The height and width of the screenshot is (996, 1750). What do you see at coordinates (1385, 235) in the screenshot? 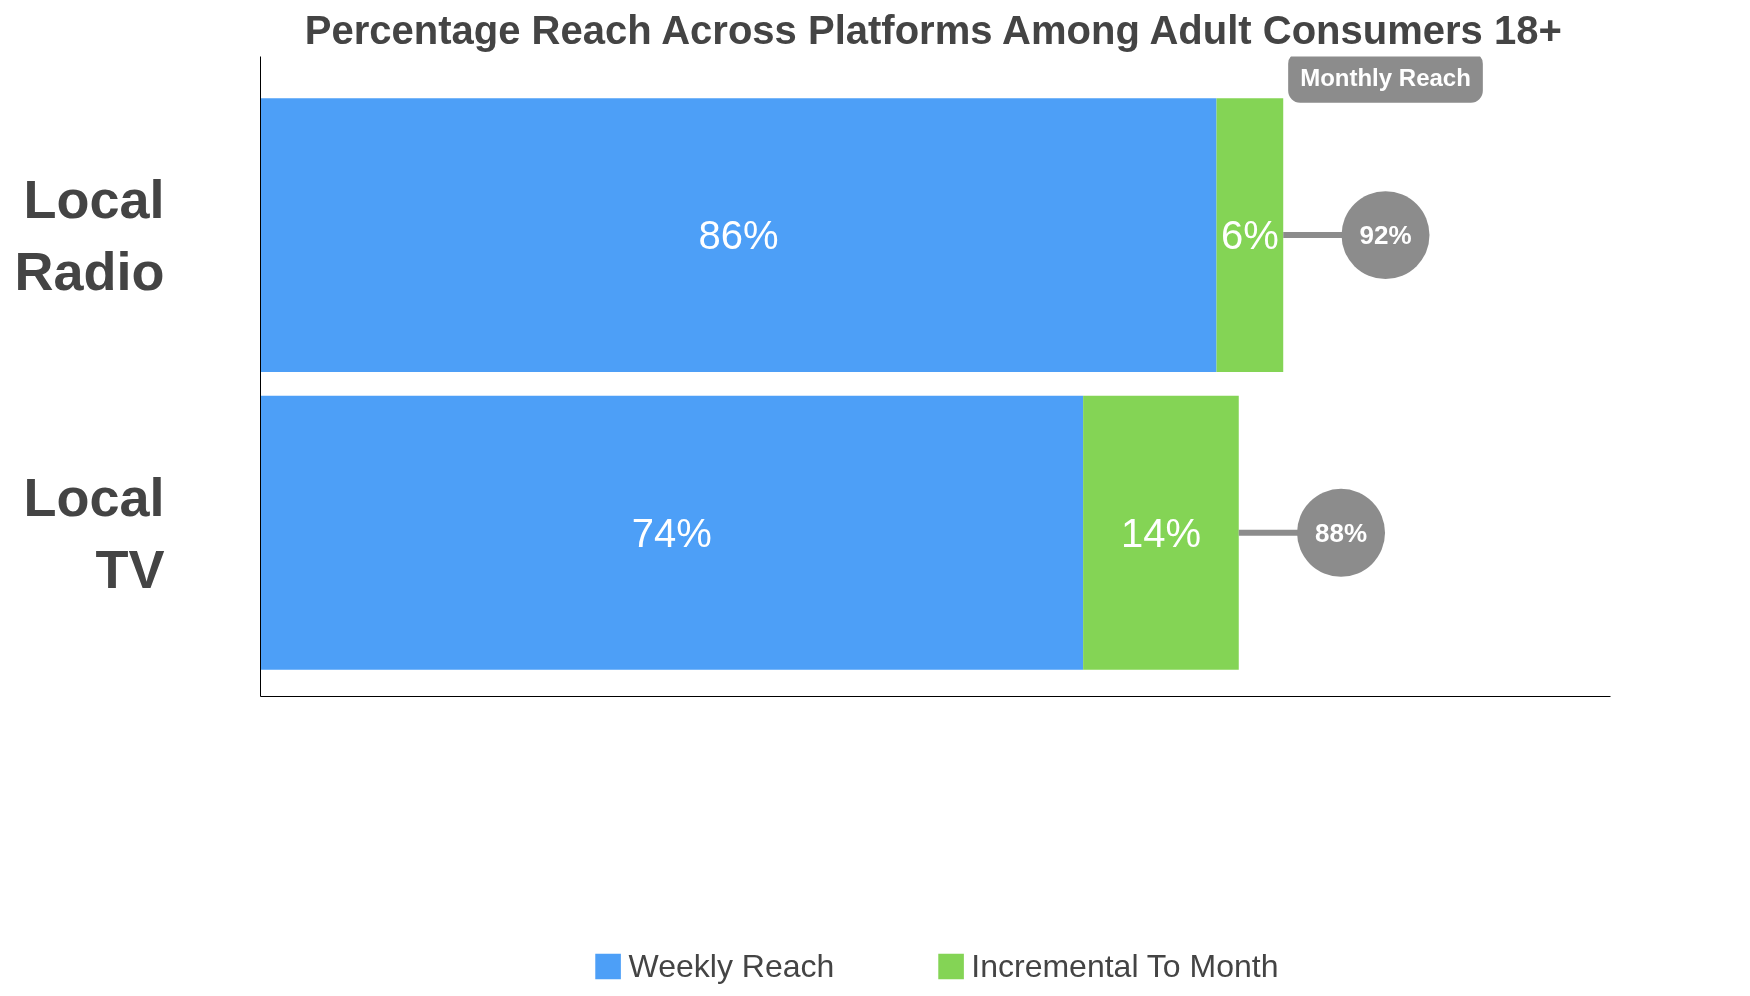
I see `total-label: 92%` at bounding box center [1385, 235].